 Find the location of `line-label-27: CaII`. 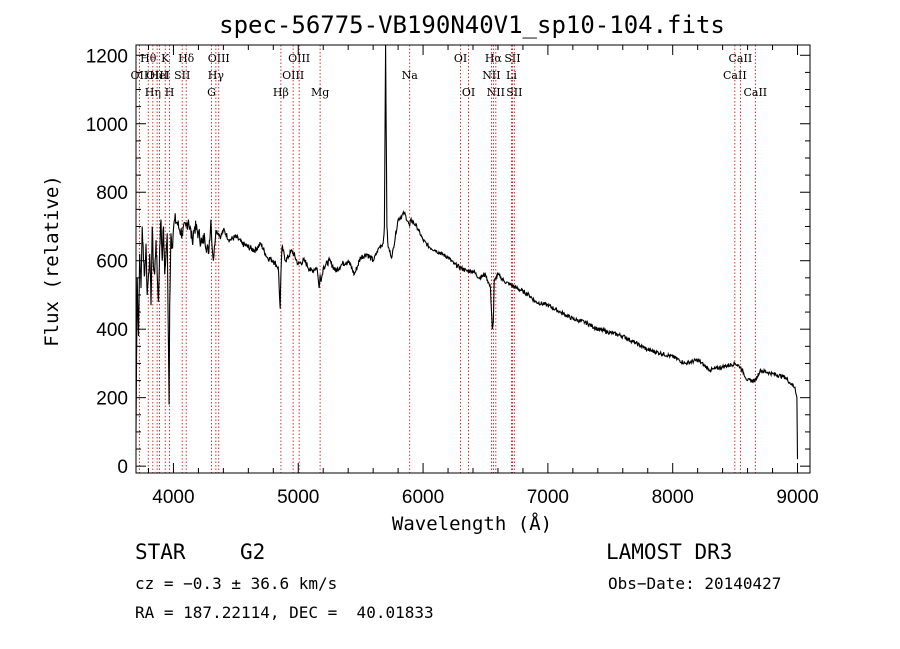

line-label-27: CaII is located at coordinates (755, 92).